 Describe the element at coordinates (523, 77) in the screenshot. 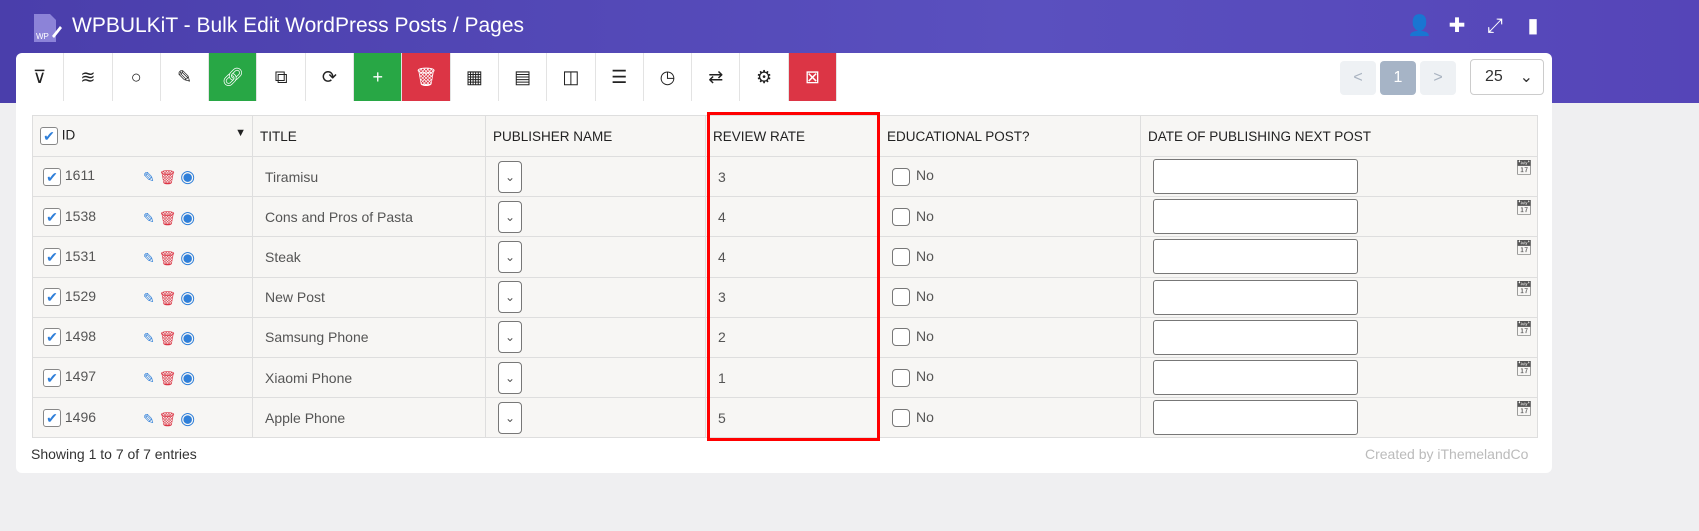

I see `column-manager-button: ▤` at that location.